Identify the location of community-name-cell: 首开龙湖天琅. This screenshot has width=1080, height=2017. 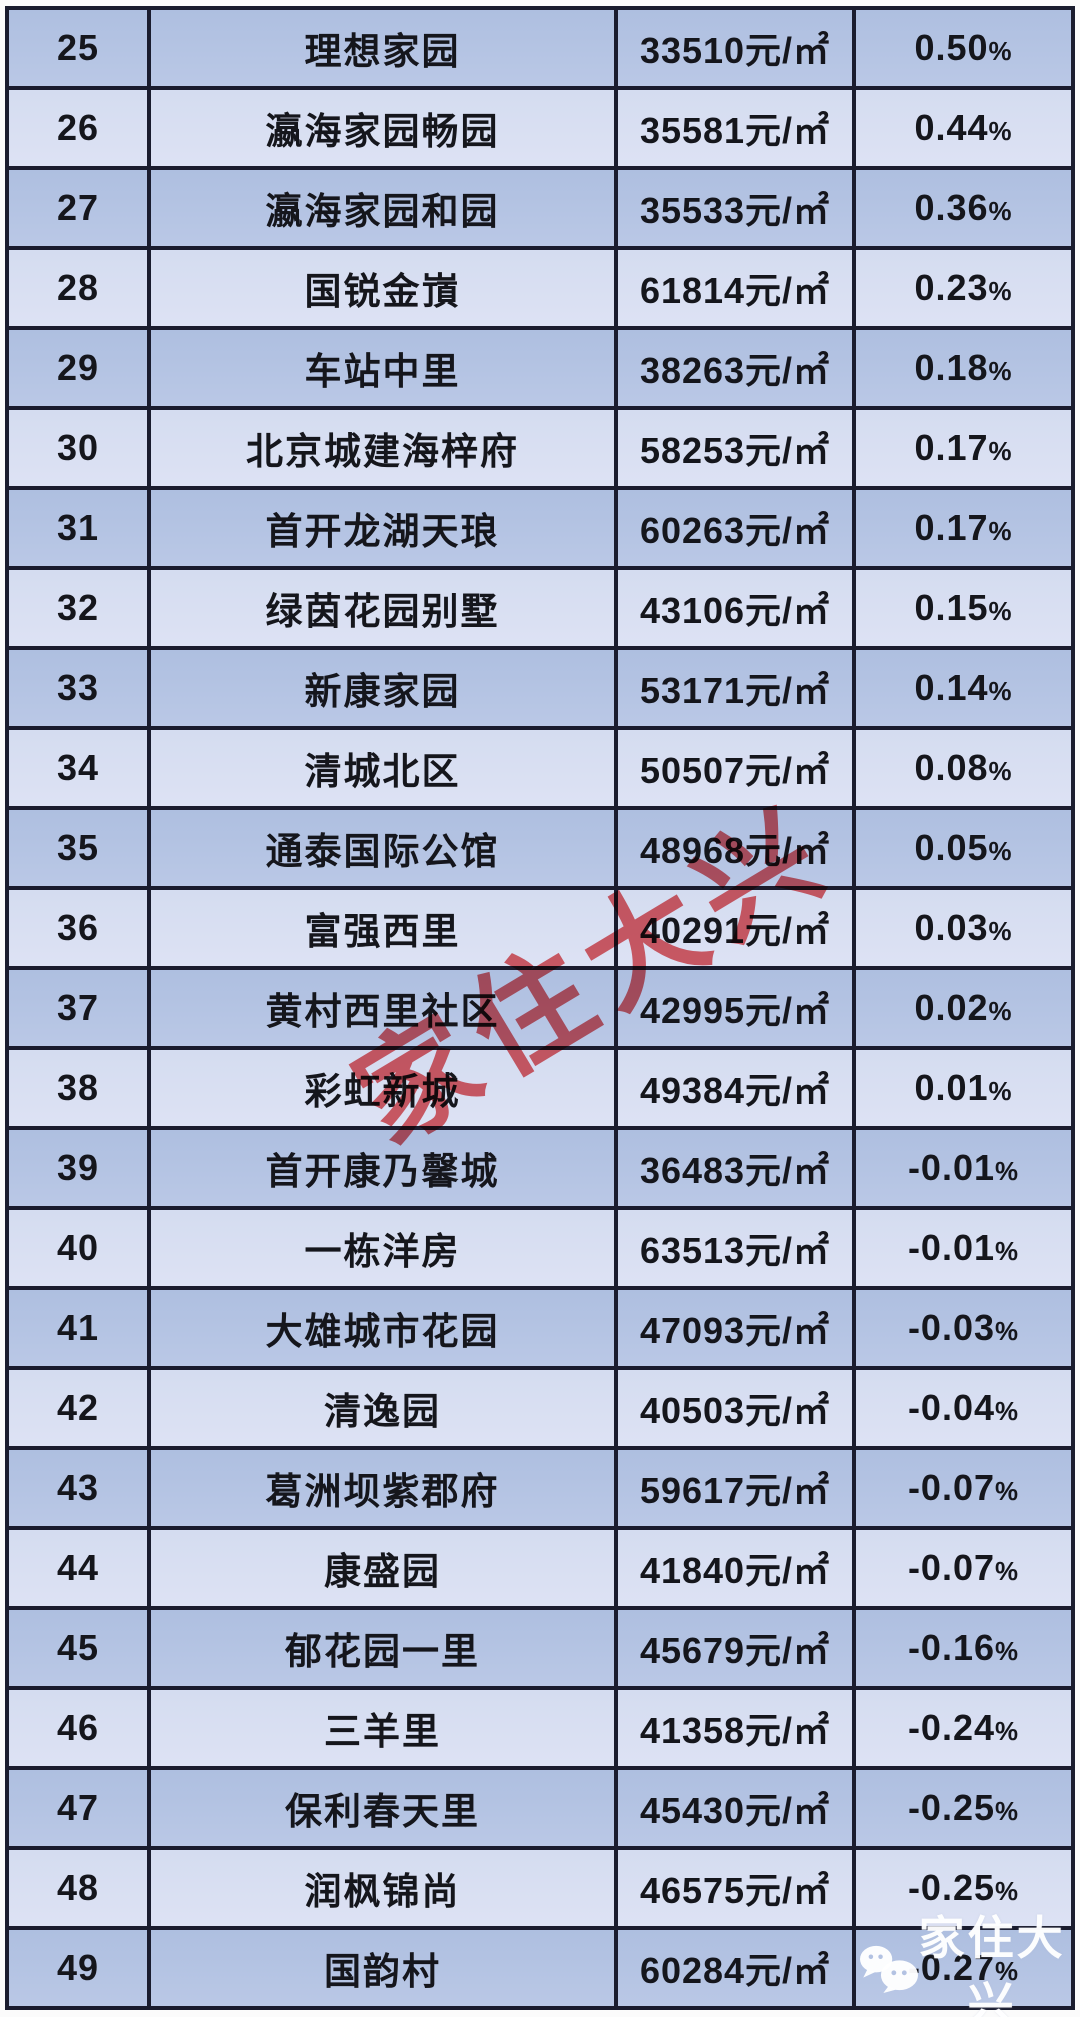
(382, 528).